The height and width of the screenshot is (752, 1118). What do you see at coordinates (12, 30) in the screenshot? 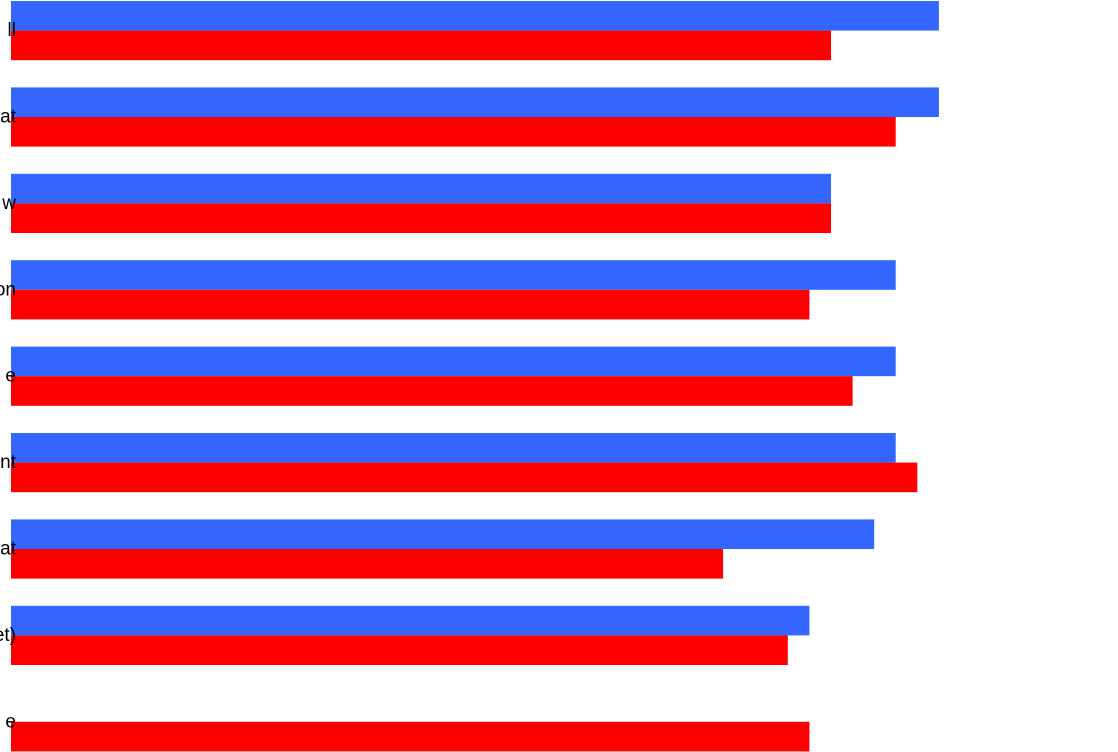
I see `y-tick-label: ll` at bounding box center [12, 30].